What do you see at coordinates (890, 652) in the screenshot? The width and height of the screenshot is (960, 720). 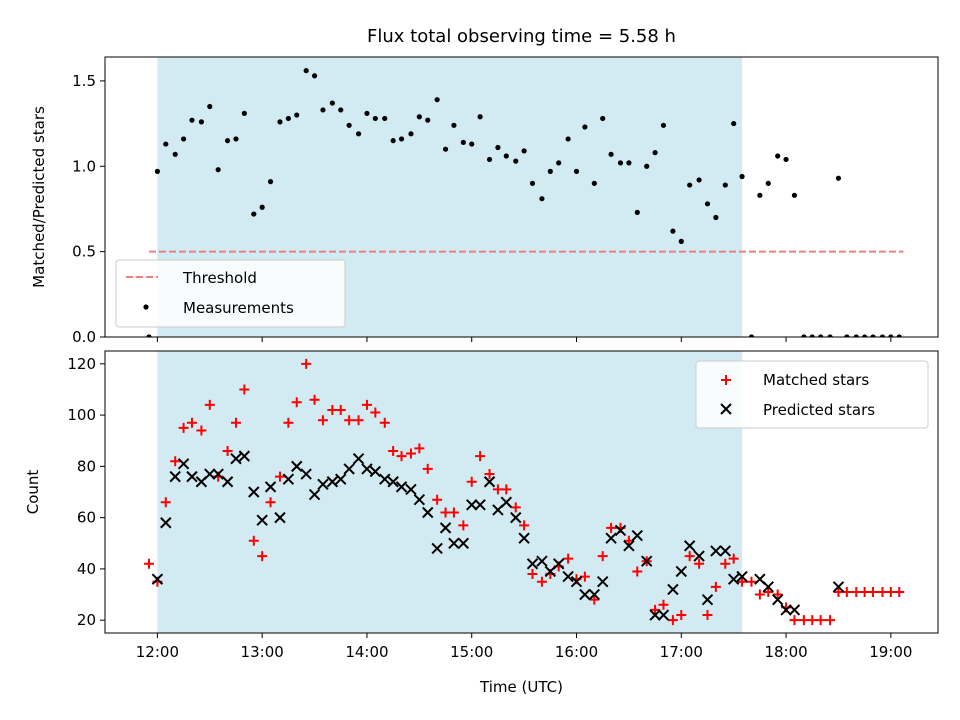 I see `x-tick-label: 19:00` at bounding box center [890, 652].